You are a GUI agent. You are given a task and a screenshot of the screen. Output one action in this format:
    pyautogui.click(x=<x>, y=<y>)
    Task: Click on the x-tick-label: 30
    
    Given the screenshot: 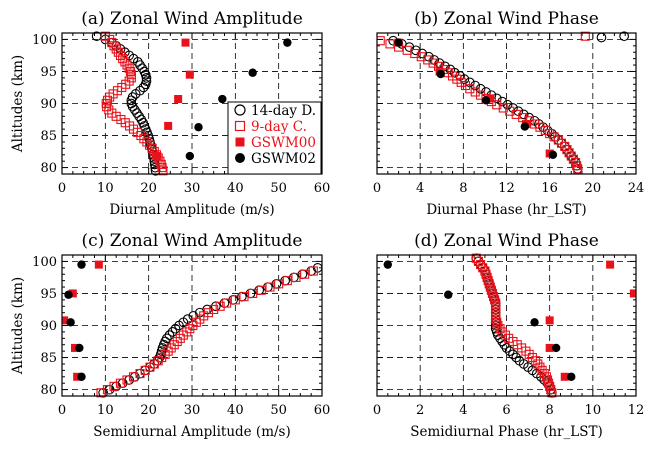 What is the action you would take?
    pyautogui.click(x=192, y=410)
    